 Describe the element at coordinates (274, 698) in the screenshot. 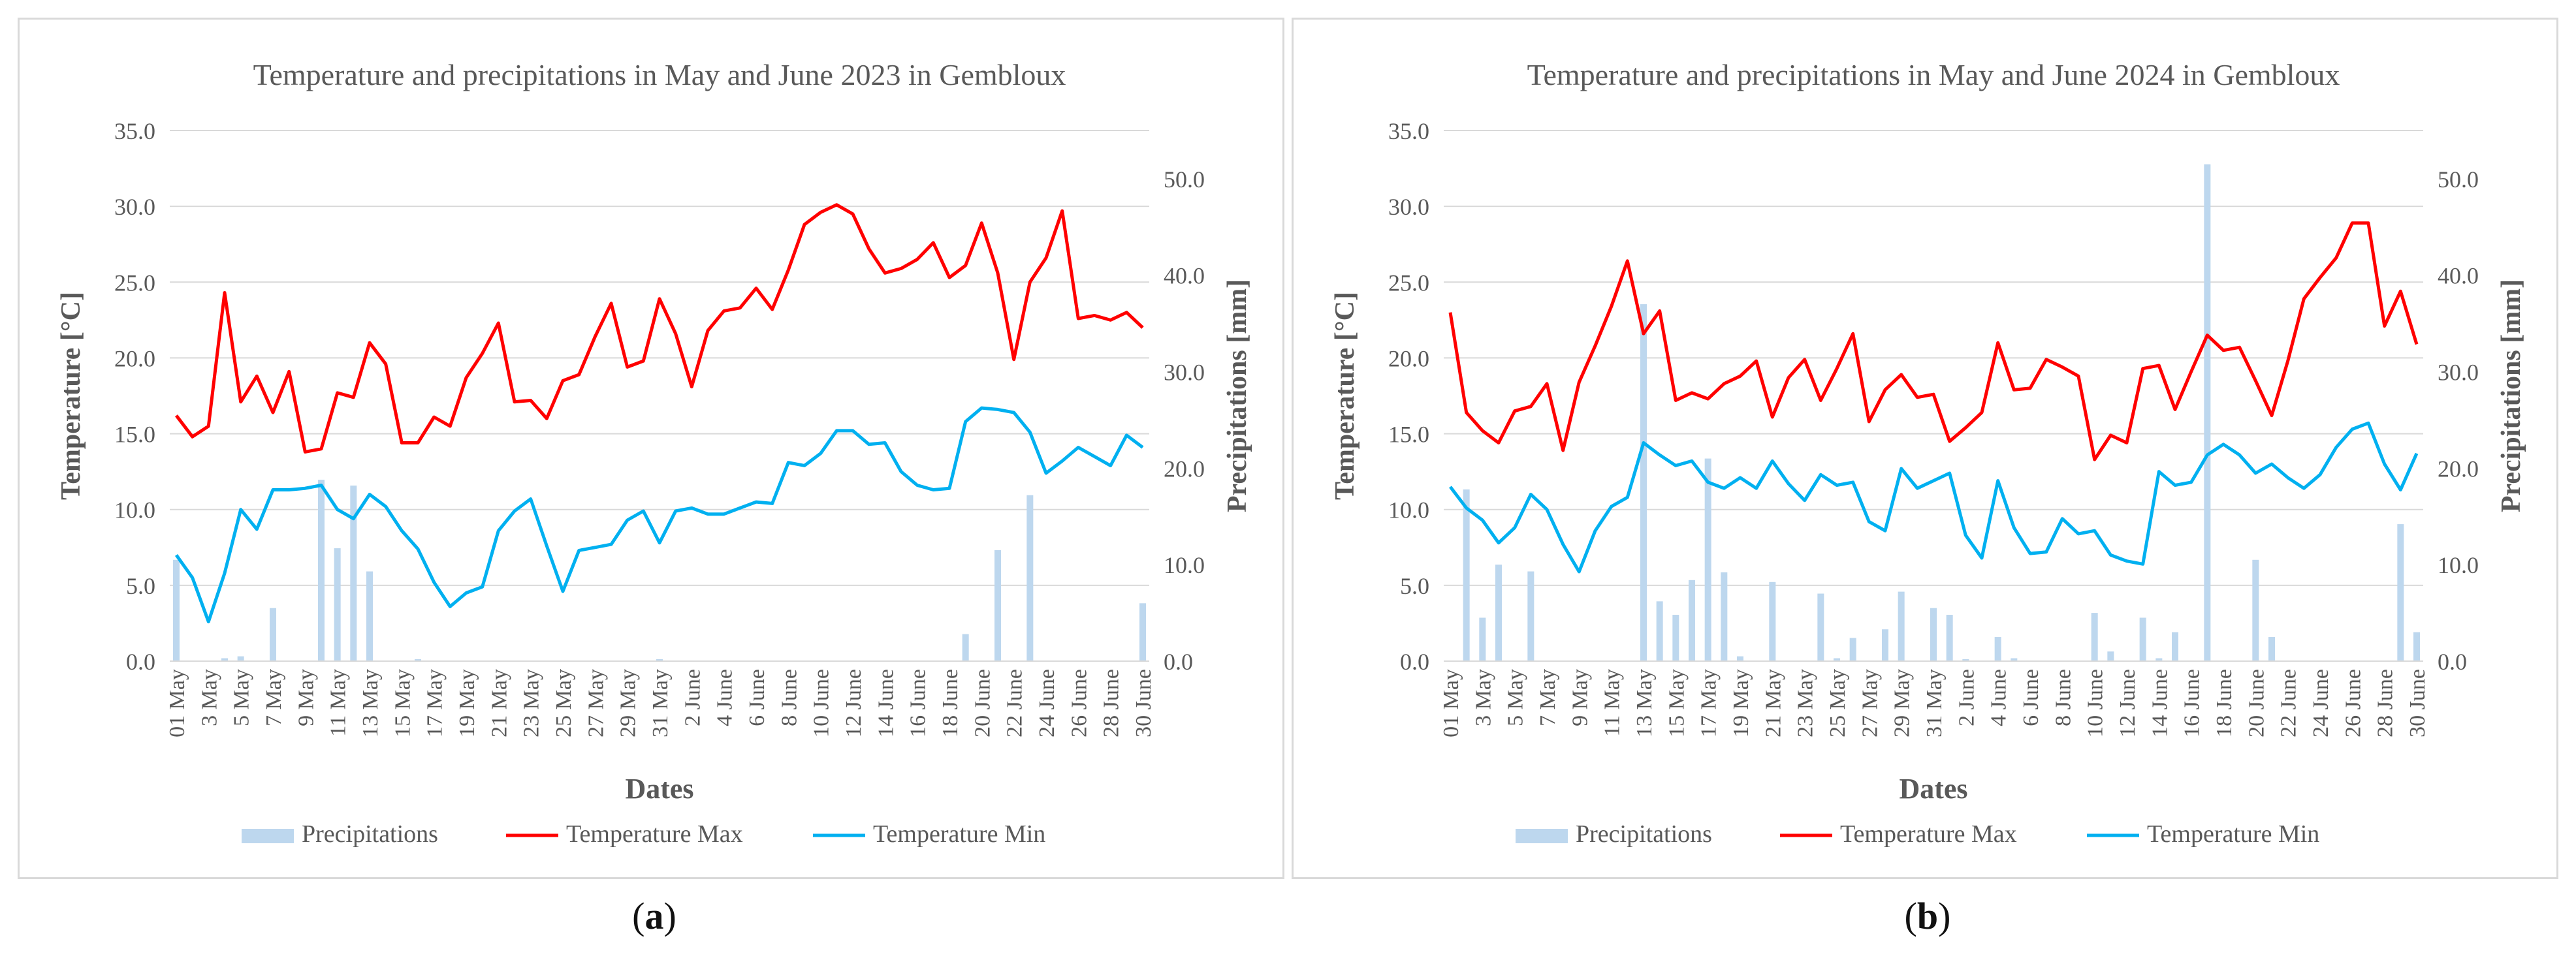

I see `x-tick-label: 7 May` at that location.